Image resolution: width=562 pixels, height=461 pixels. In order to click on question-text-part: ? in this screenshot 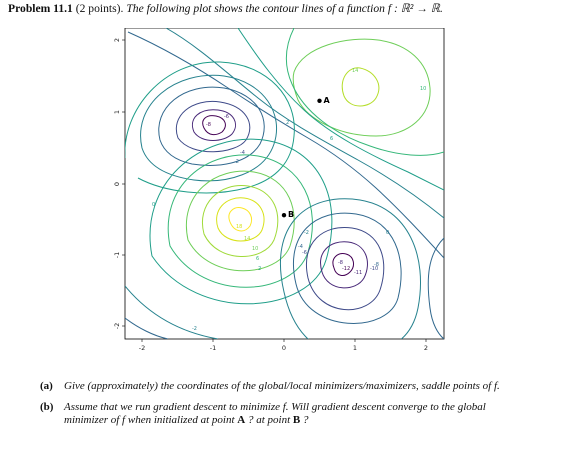, I will do `click(304, 420)`.